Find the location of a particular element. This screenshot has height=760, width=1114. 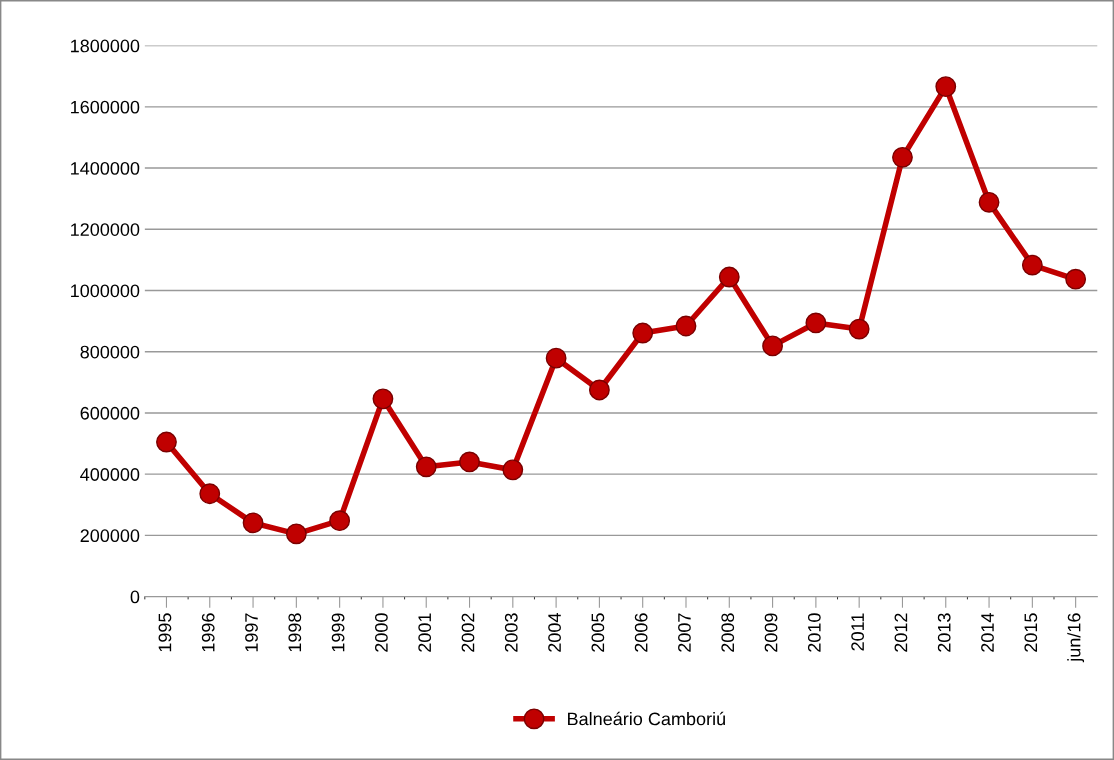

x-tick-label: 2000 is located at coordinates (381, 632).